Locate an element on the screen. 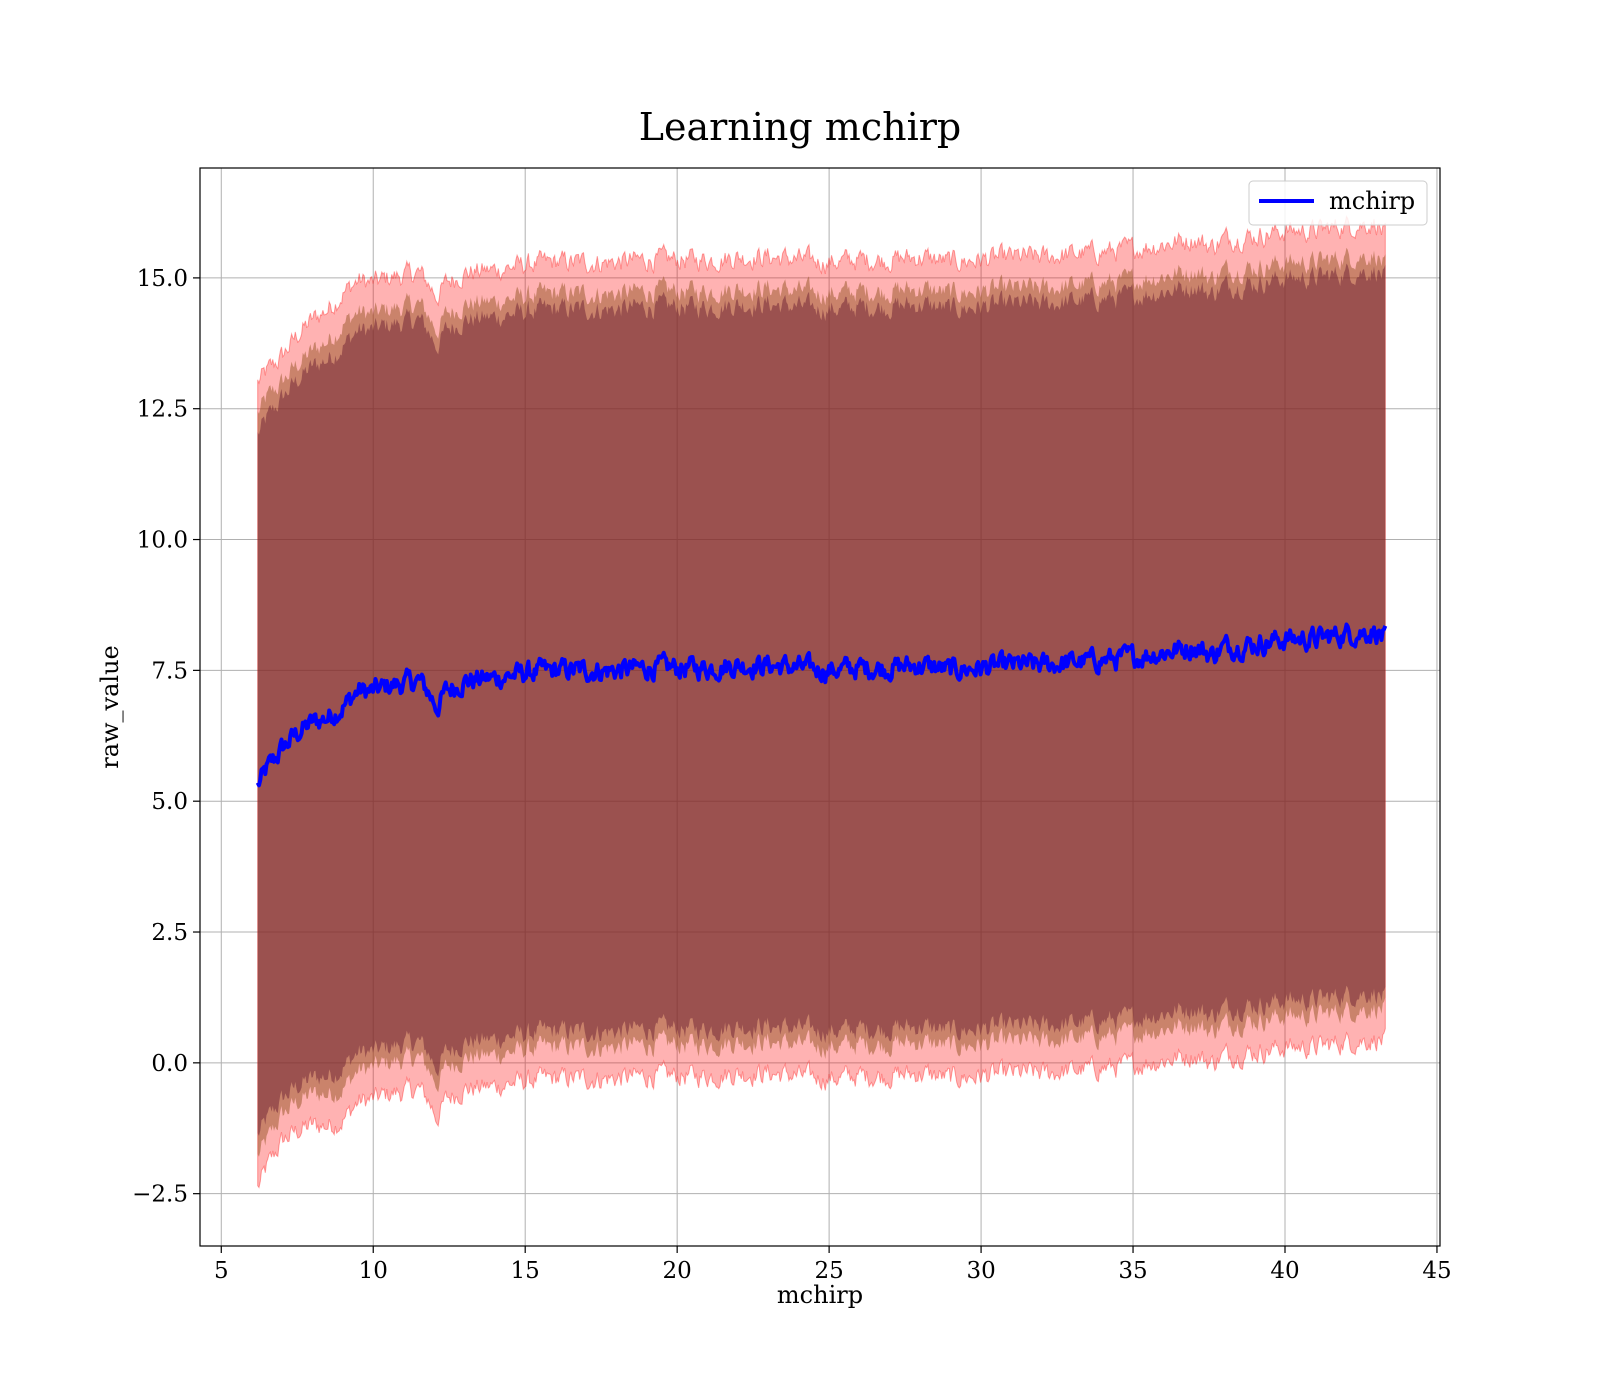 The height and width of the screenshot is (1400, 1600). x-tick-label: 30 is located at coordinates (980, 1271).